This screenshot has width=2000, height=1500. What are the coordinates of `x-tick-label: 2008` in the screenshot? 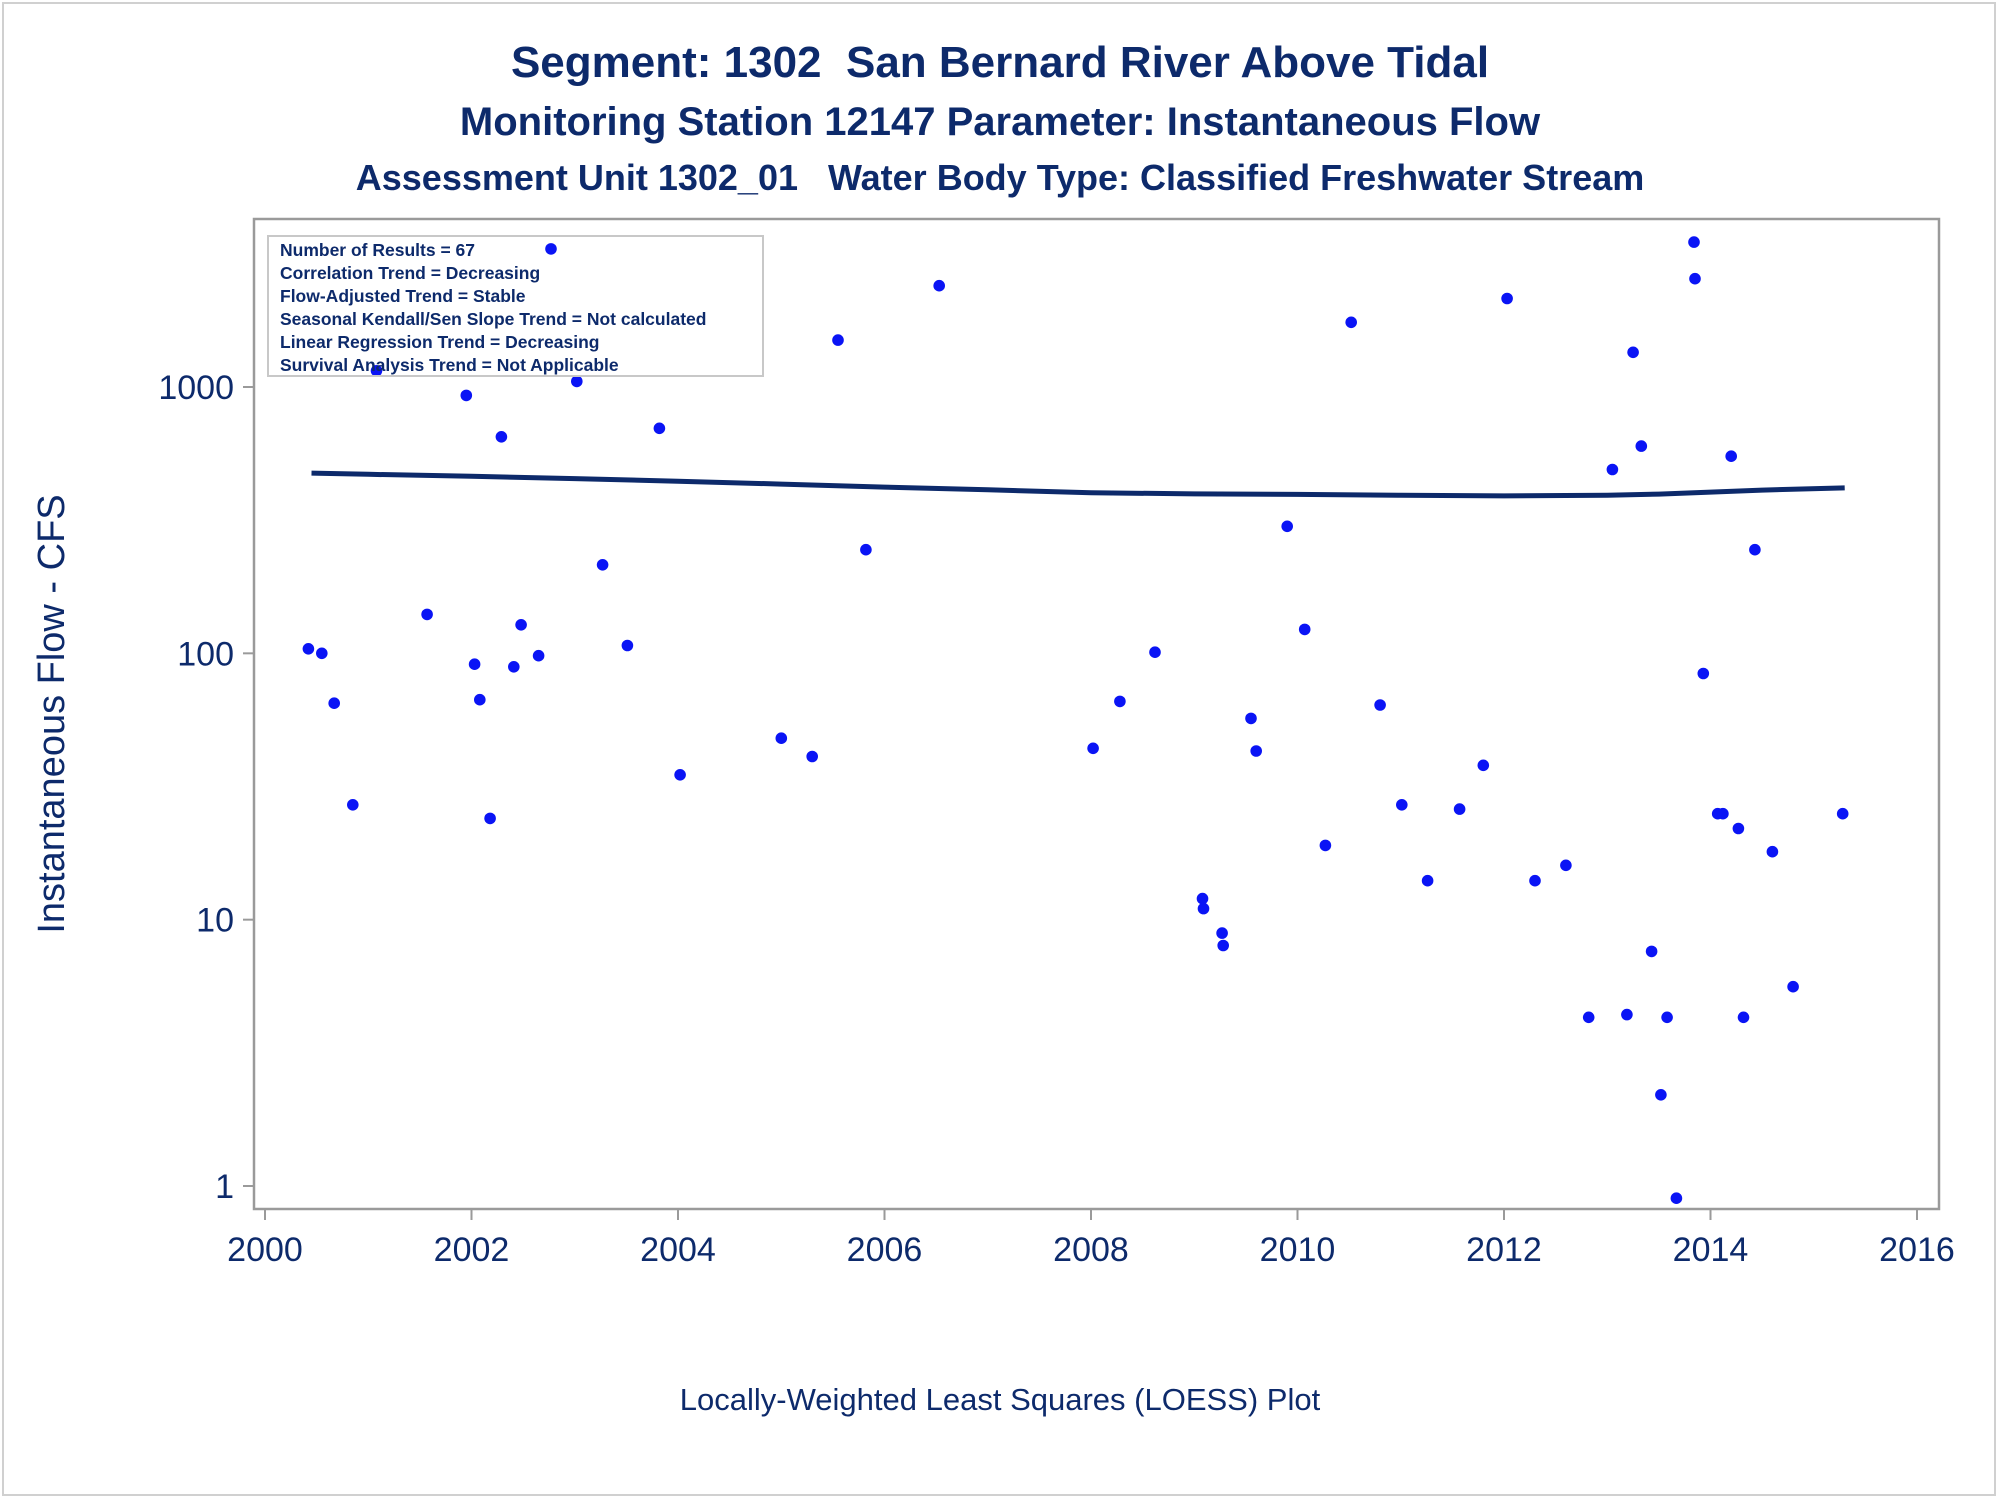 It's located at (1091, 1250).